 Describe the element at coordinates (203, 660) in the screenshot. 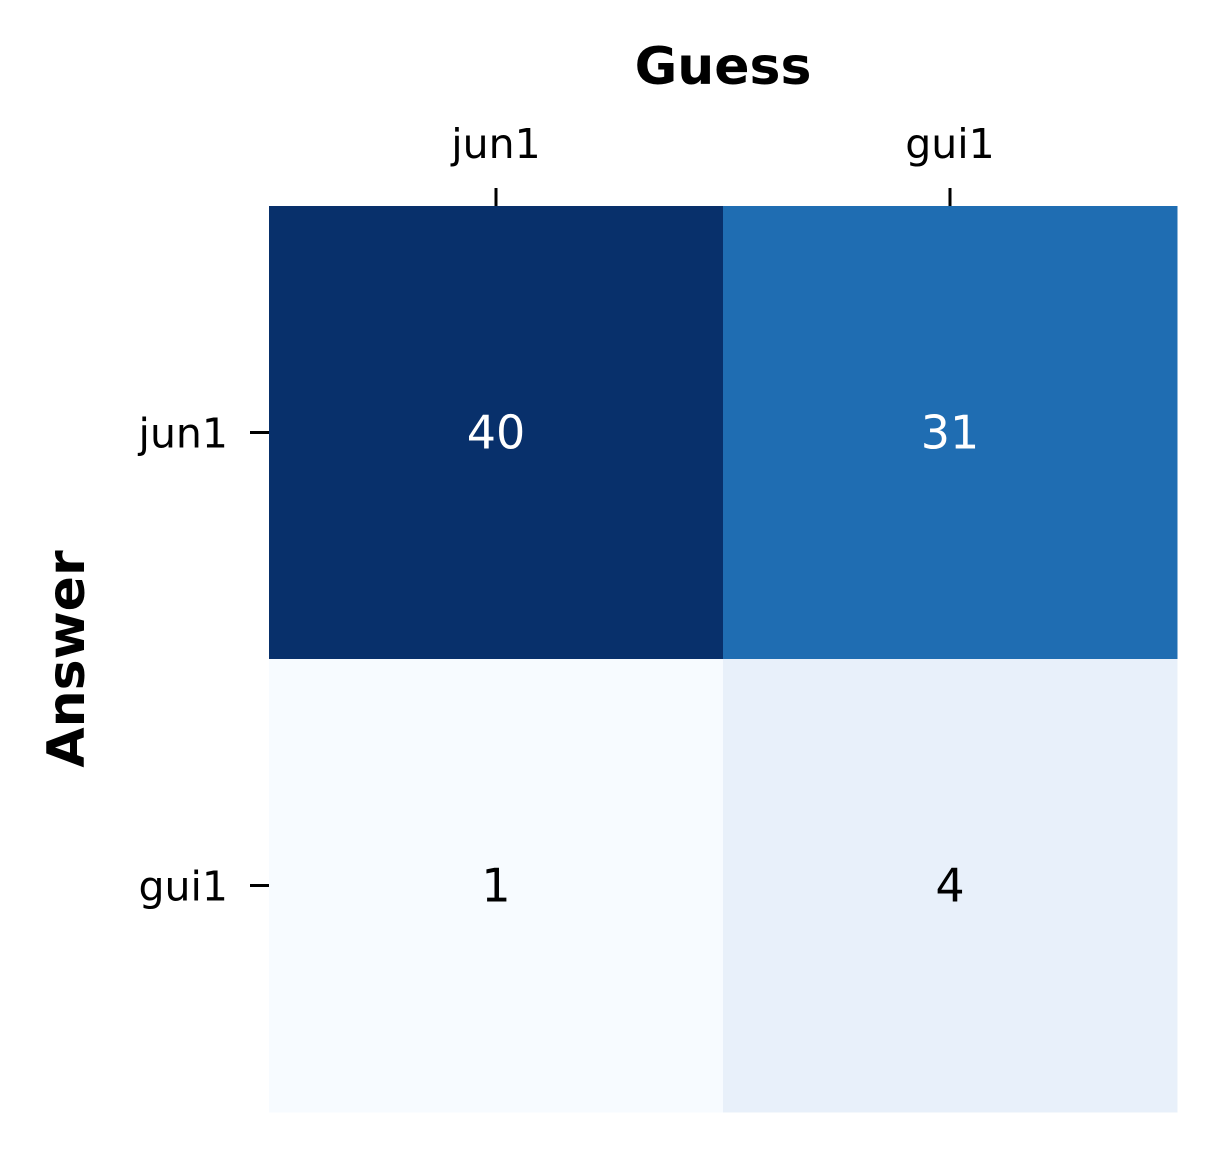

I see `y-axis-ticks: jun1 gui1` at that location.